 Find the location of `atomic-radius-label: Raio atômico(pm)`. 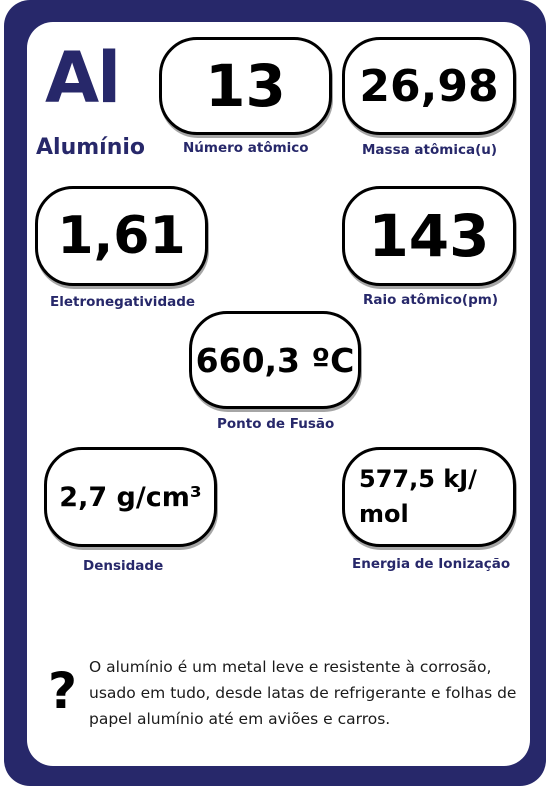

atomic-radius-label: Raio atômico(pm) is located at coordinates (430, 300).